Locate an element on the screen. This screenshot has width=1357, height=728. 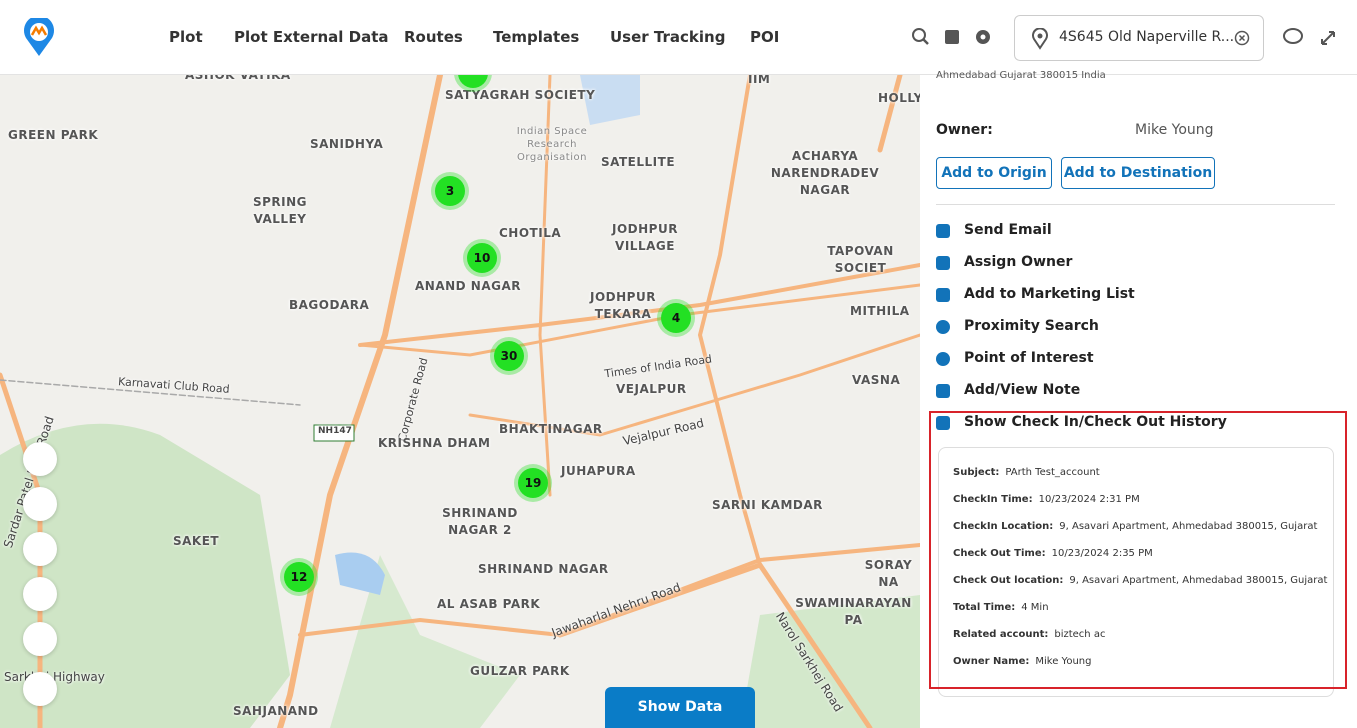
action: Assign Owner is located at coordinates (1018, 262).